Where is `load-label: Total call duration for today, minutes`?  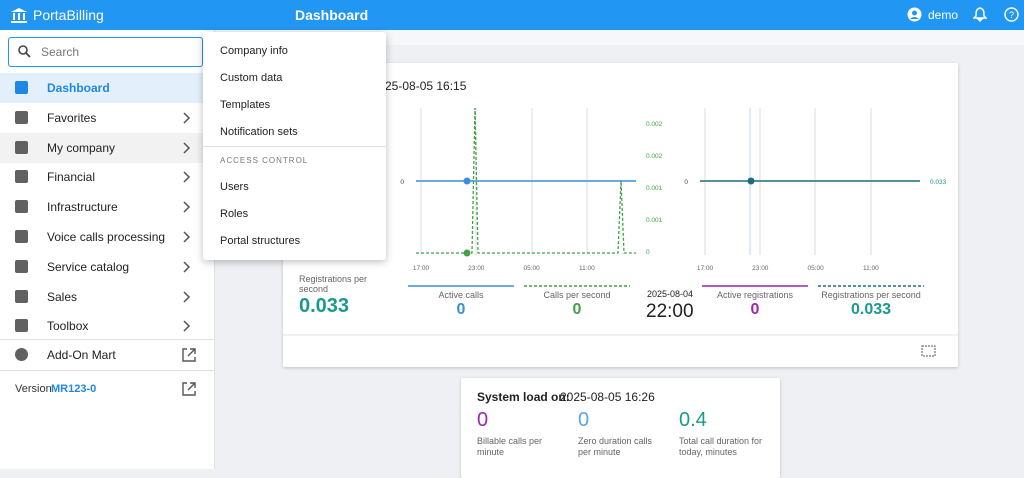 load-label: Total call duration for today, minutes is located at coordinates (721, 446).